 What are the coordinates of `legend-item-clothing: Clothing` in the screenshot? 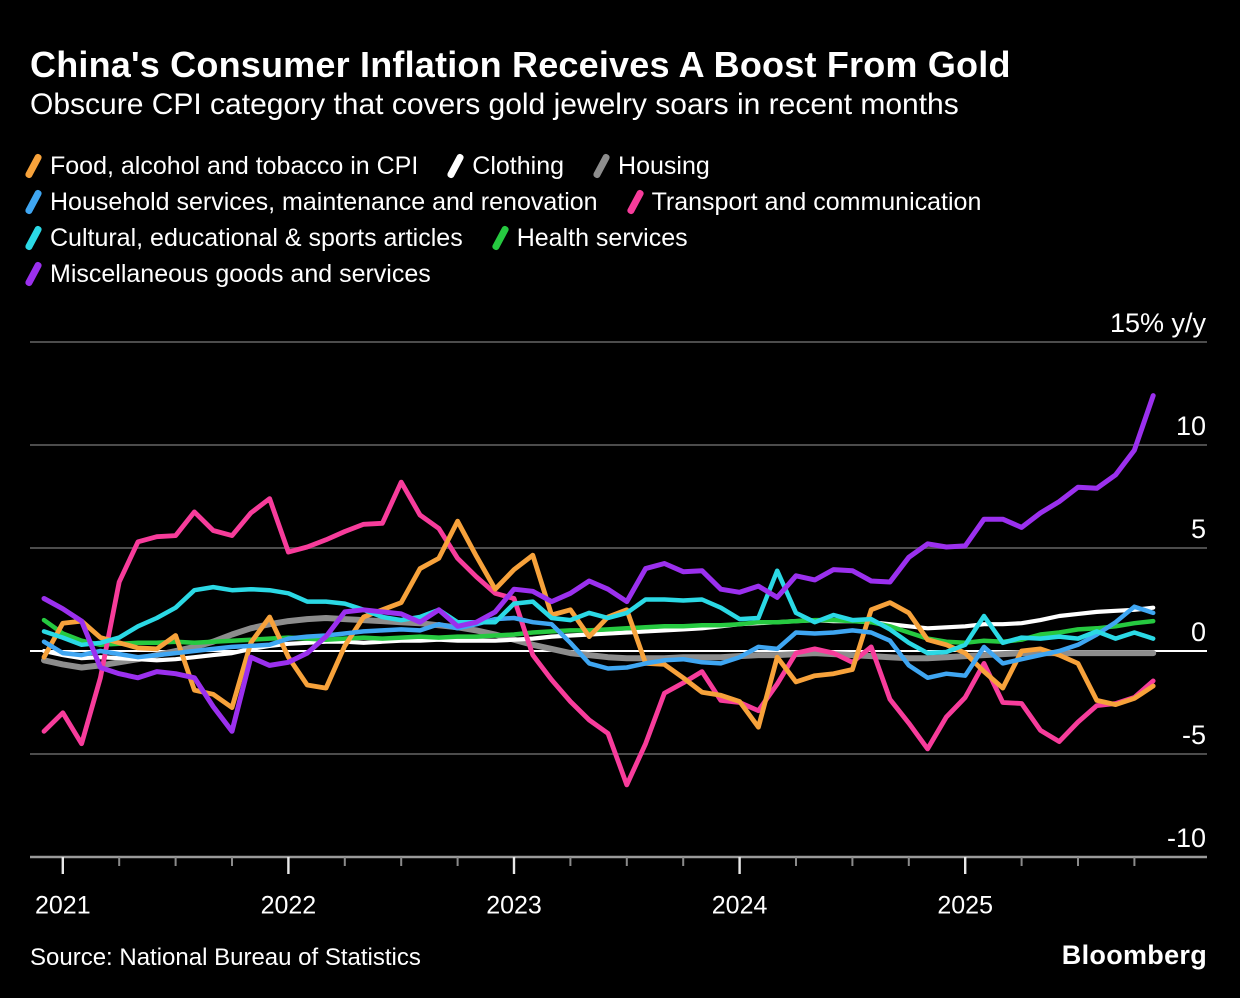 It's located at (505, 166).